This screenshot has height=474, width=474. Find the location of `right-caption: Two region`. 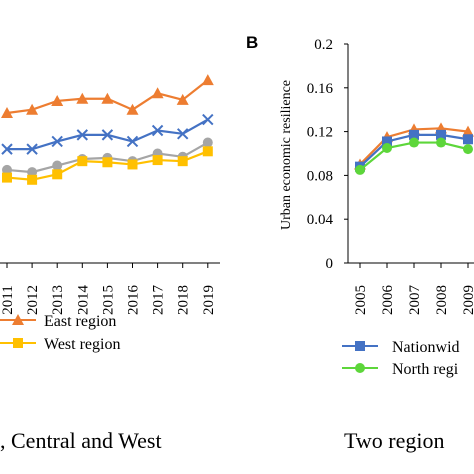

right-caption: Two region is located at coordinates (394, 440).